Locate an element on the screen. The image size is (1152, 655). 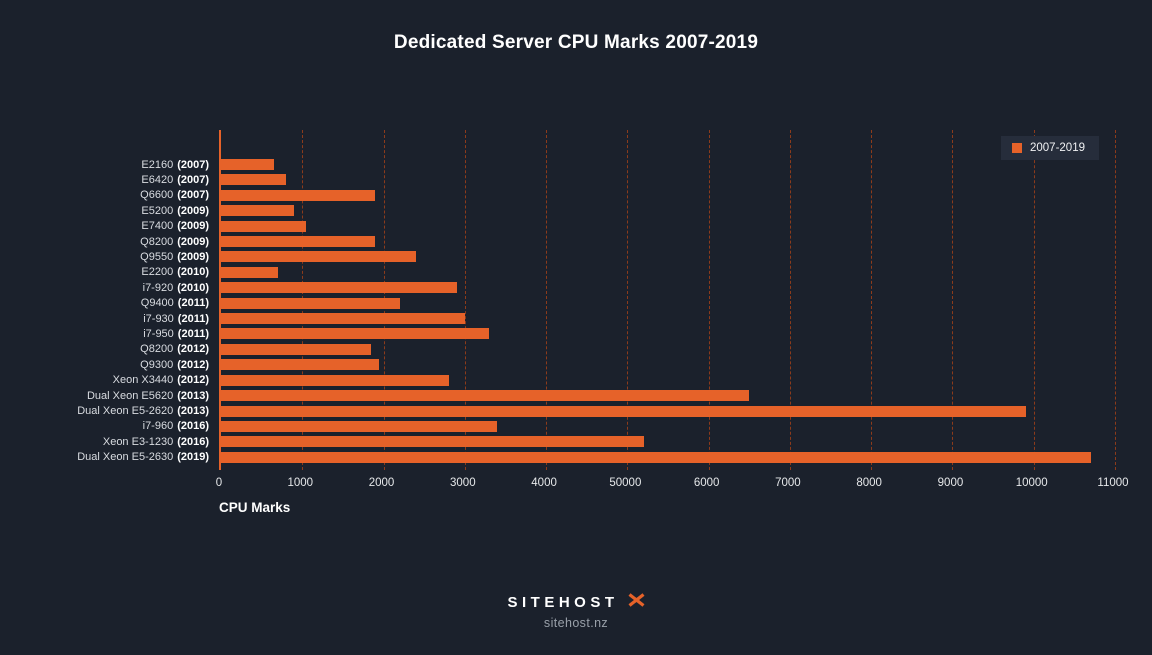
cpu-name: i7-920 is located at coordinates (158, 287).